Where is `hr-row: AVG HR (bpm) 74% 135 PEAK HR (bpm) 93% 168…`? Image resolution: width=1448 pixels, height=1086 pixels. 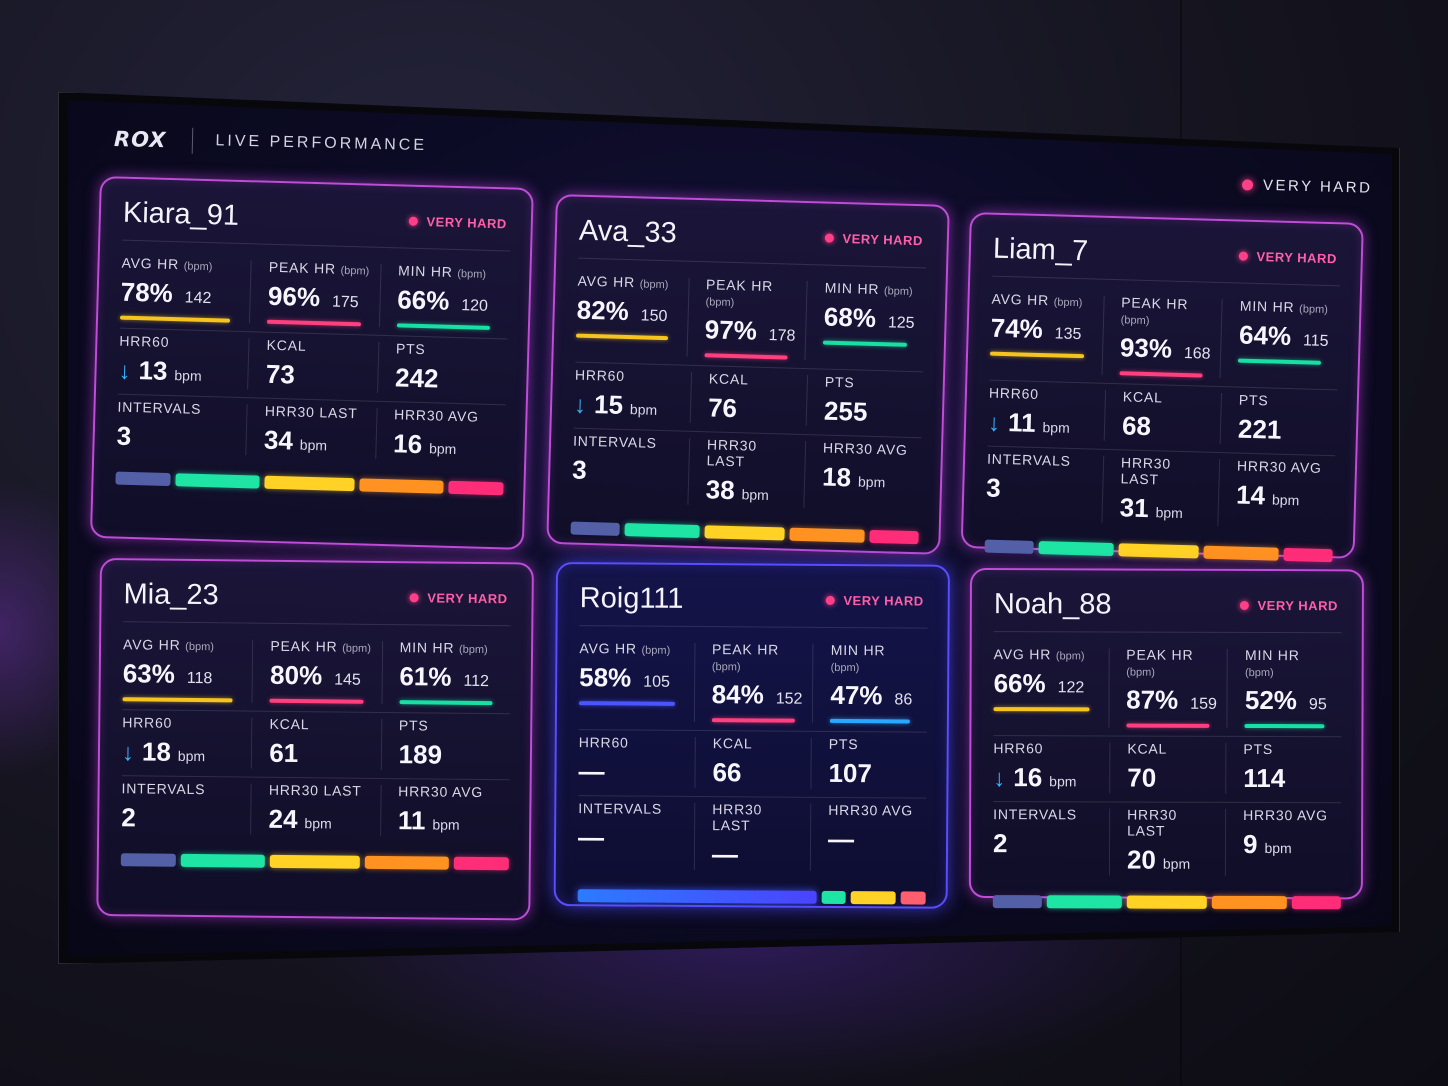 hr-row: AVG HR (bpm) 74% 135 PEAK HR (bpm) 93% 168… is located at coordinates (1164, 338).